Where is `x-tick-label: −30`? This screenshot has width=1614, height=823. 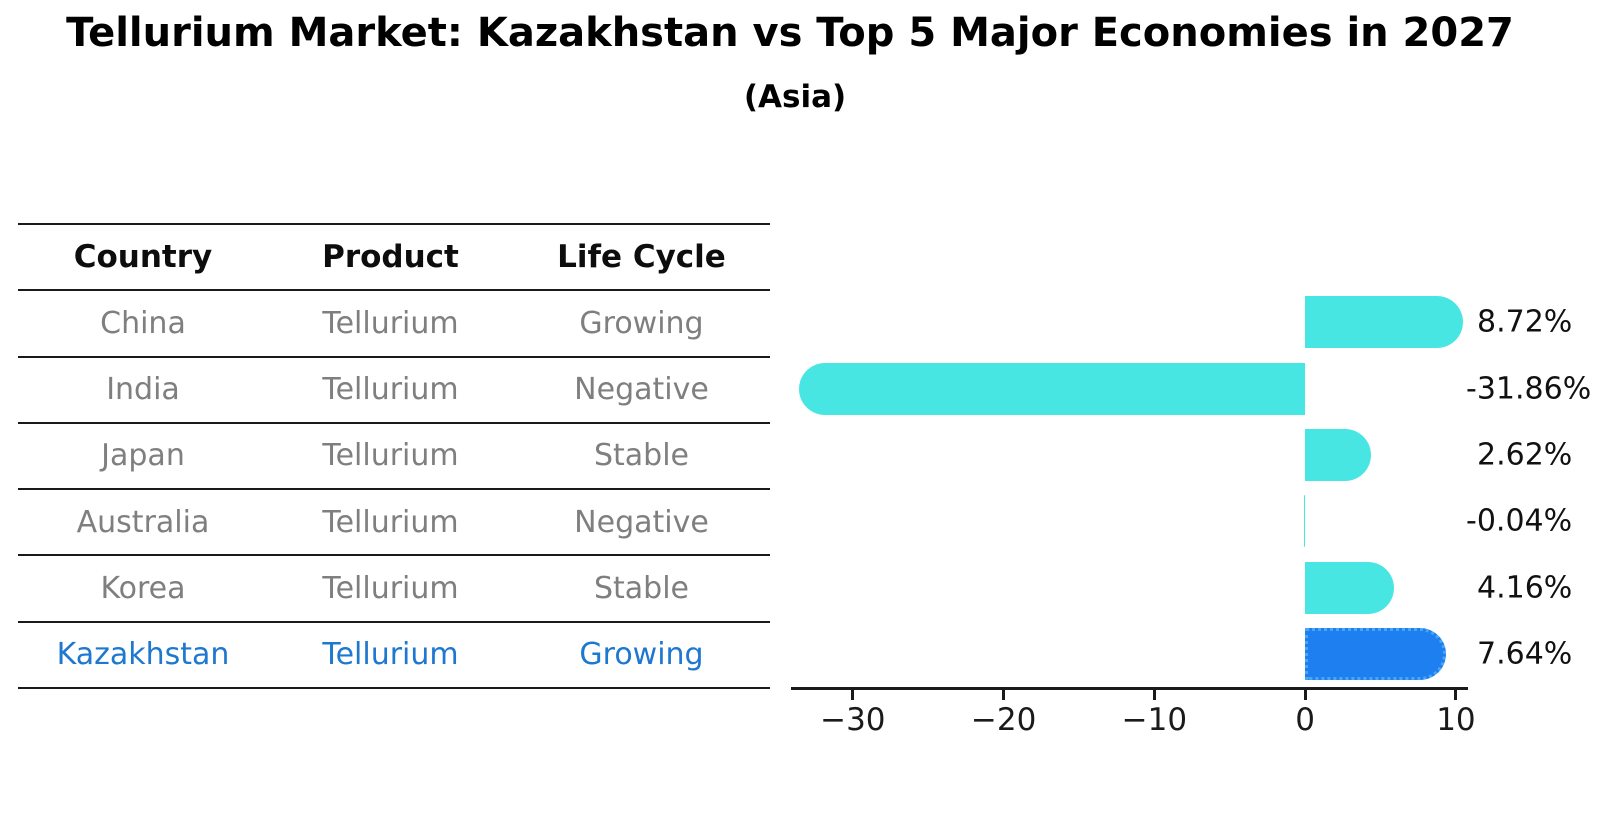
x-tick-label: −30 is located at coordinates (853, 720).